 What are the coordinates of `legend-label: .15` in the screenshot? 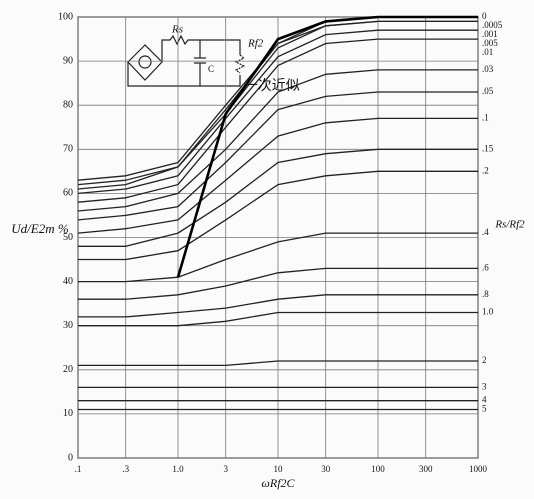 It's located at (488, 148).